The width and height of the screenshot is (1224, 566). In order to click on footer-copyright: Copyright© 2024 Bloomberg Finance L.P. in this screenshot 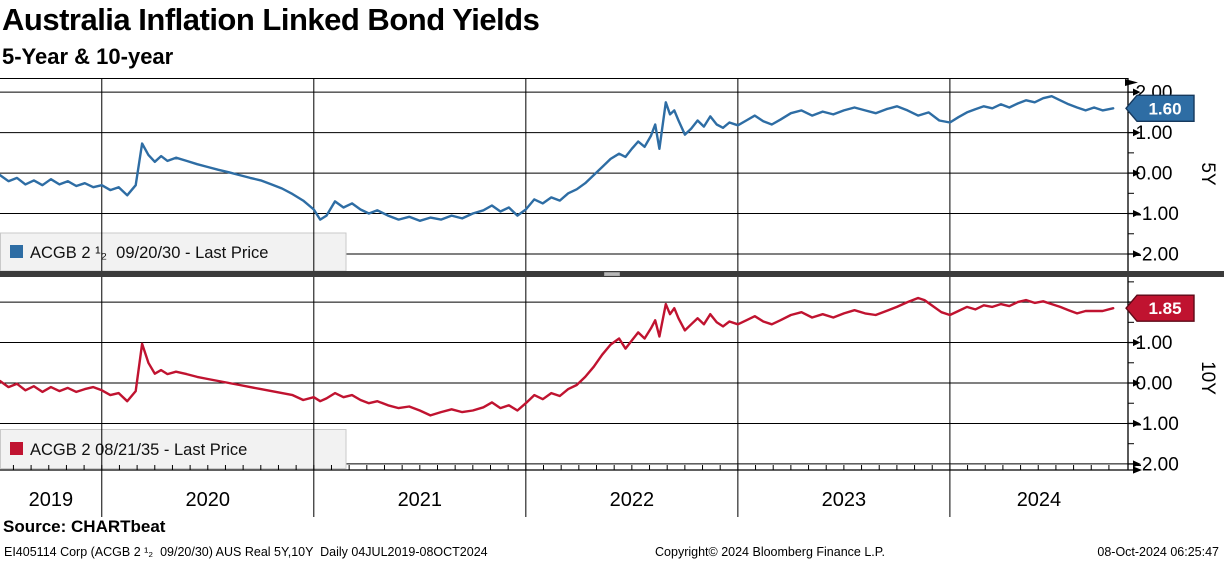, I will do `click(770, 552)`.